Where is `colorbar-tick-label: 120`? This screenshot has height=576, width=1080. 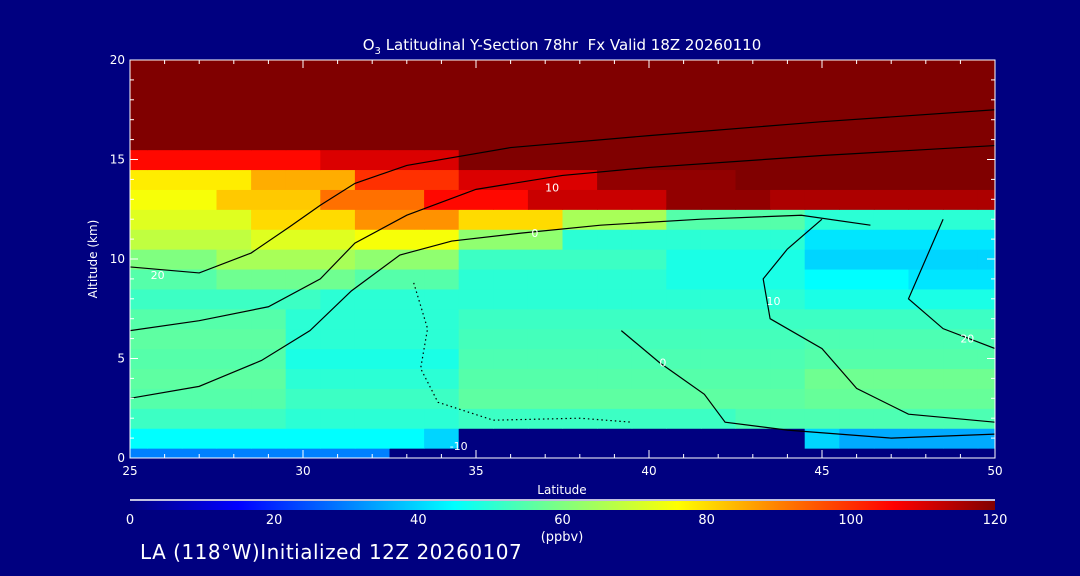 colorbar-tick-label: 120 is located at coordinates (995, 520).